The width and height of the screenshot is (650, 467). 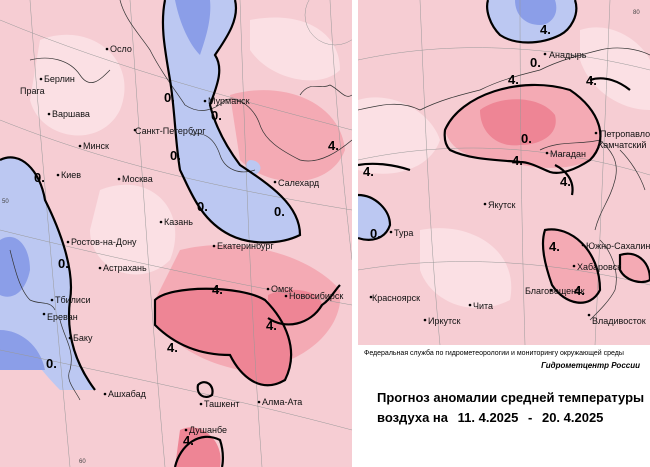 I want to click on forecast-period: воздуха на 11. 4.2025 - 20. 4.2025, so click(x=493, y=417).